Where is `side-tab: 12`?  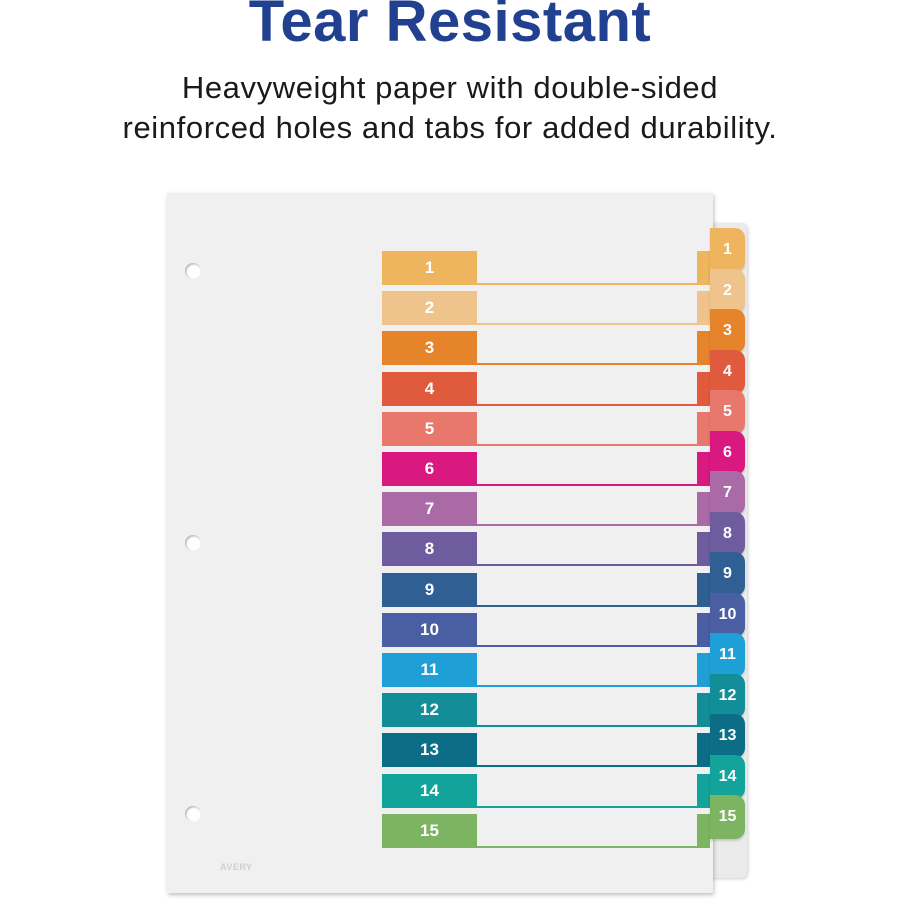
side-tab: 12 is located at coordinates (727, 695).